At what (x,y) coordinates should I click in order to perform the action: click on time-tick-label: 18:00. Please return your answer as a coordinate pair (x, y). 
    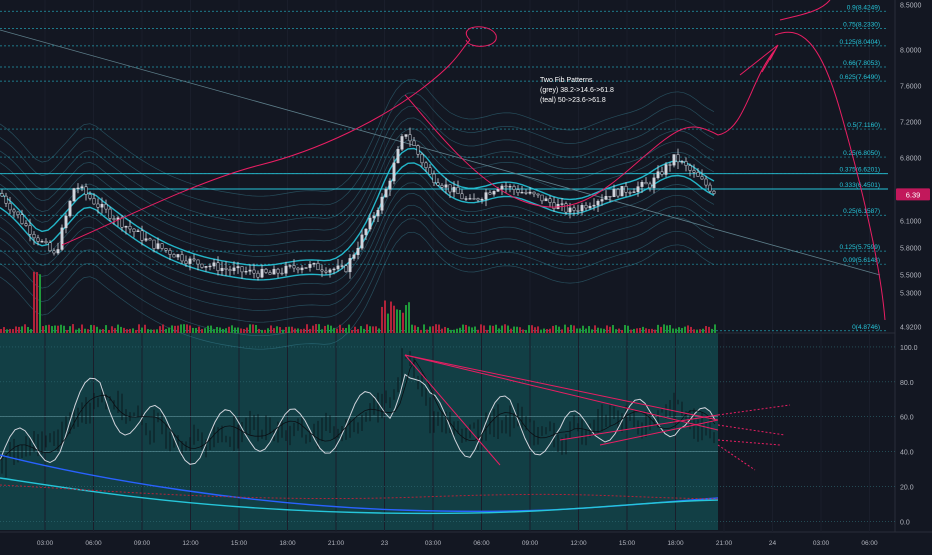
    Looking at the image, I should click on (675, 543).